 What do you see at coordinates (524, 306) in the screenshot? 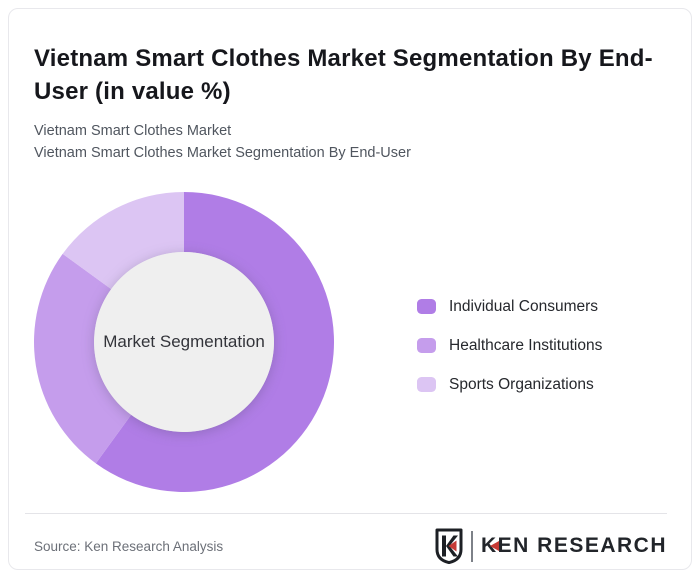
I see `legend-label: Individual Consumers` at bounding box center [524, 306].